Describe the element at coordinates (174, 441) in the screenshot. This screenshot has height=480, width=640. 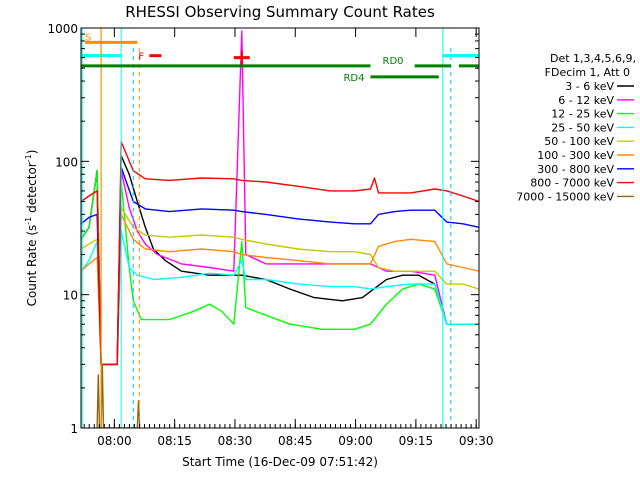
I see `x-tick-label: 08:15` at that location.